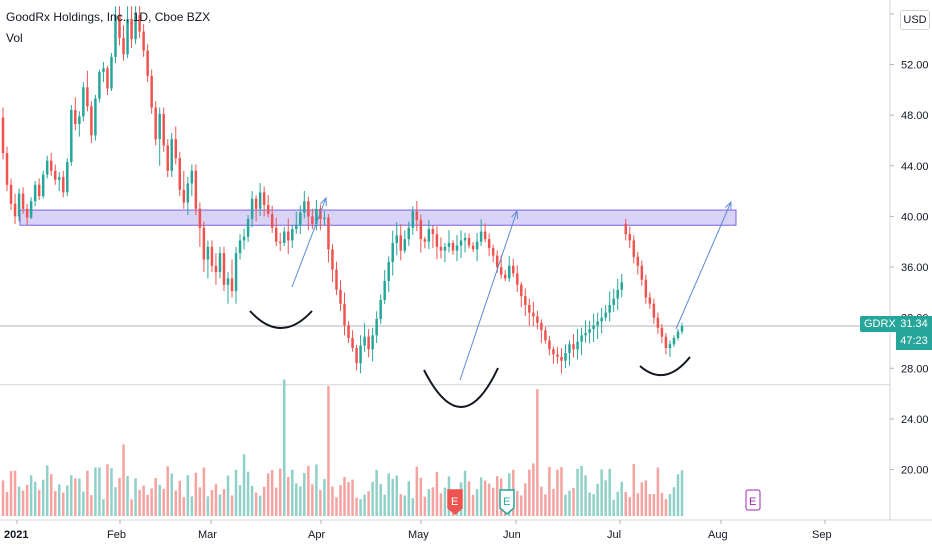  I want to click on earnings-marker-1-label: E, so click(454, 502).